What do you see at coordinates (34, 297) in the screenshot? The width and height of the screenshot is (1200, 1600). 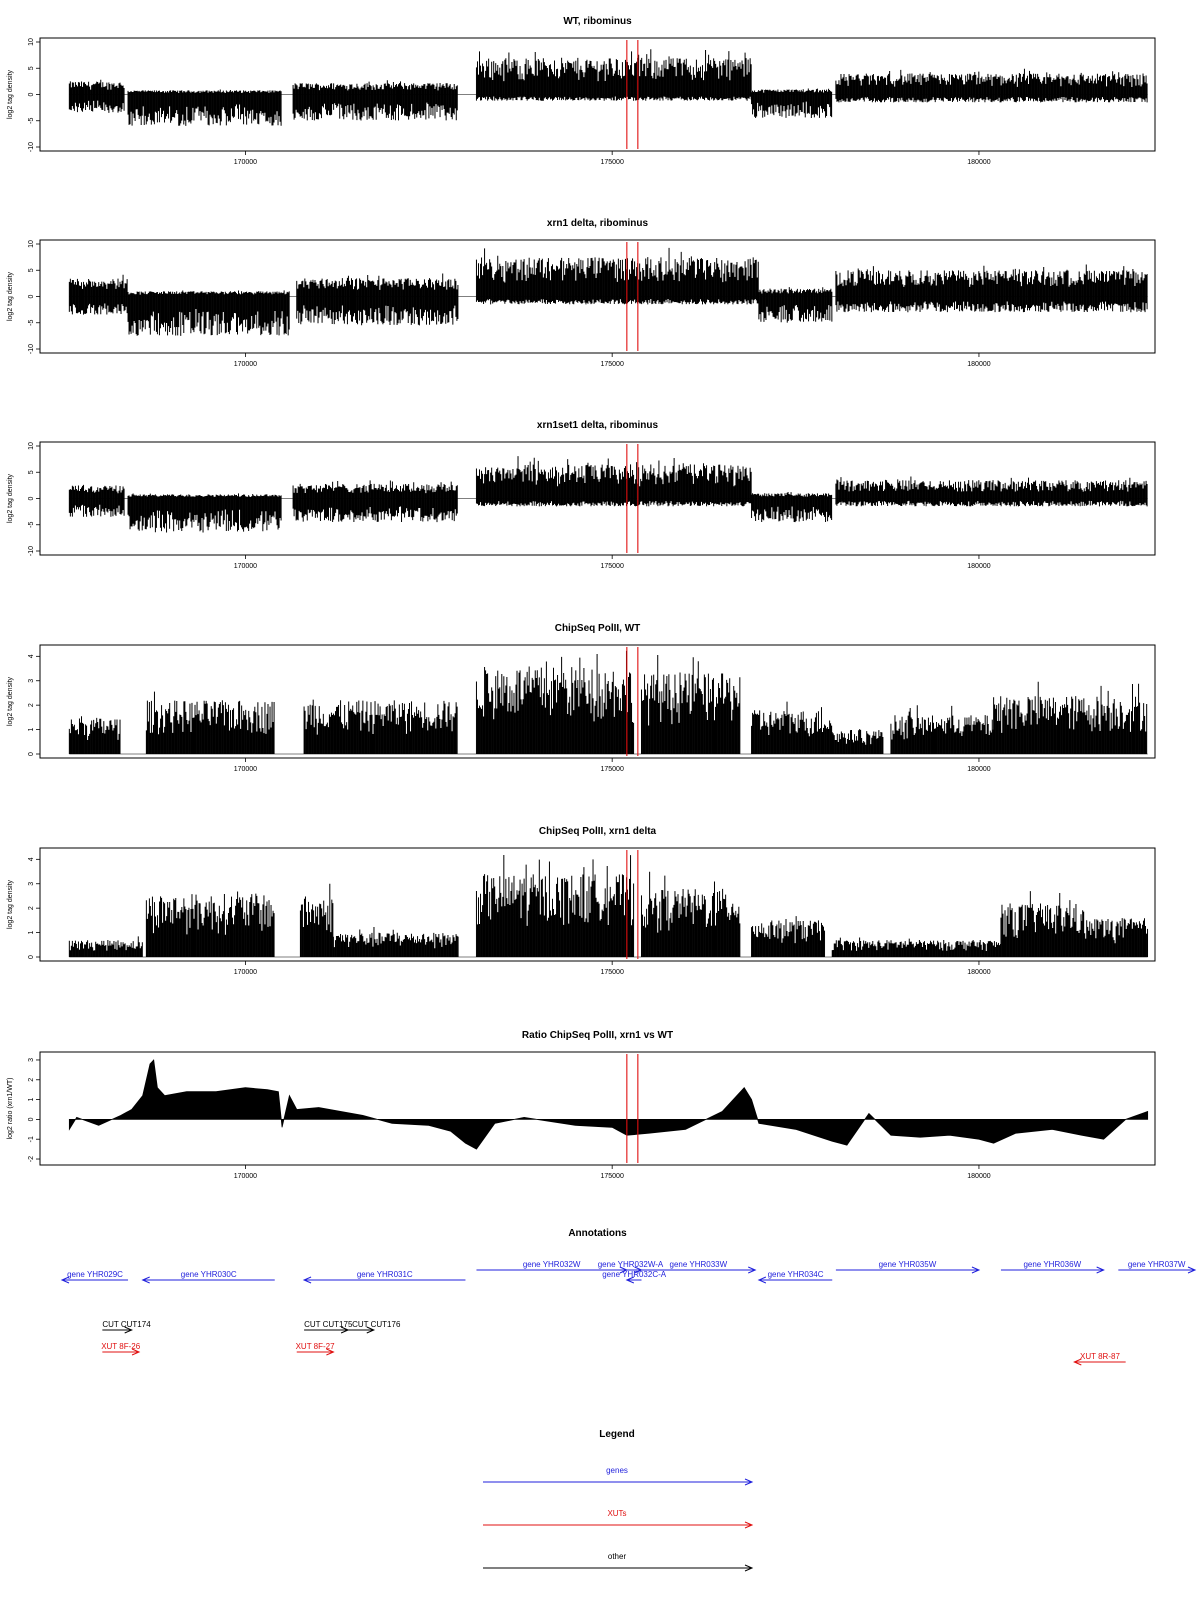 I see `y-axis: -10 -5 0 5 10` at bounding box center [34, 297].